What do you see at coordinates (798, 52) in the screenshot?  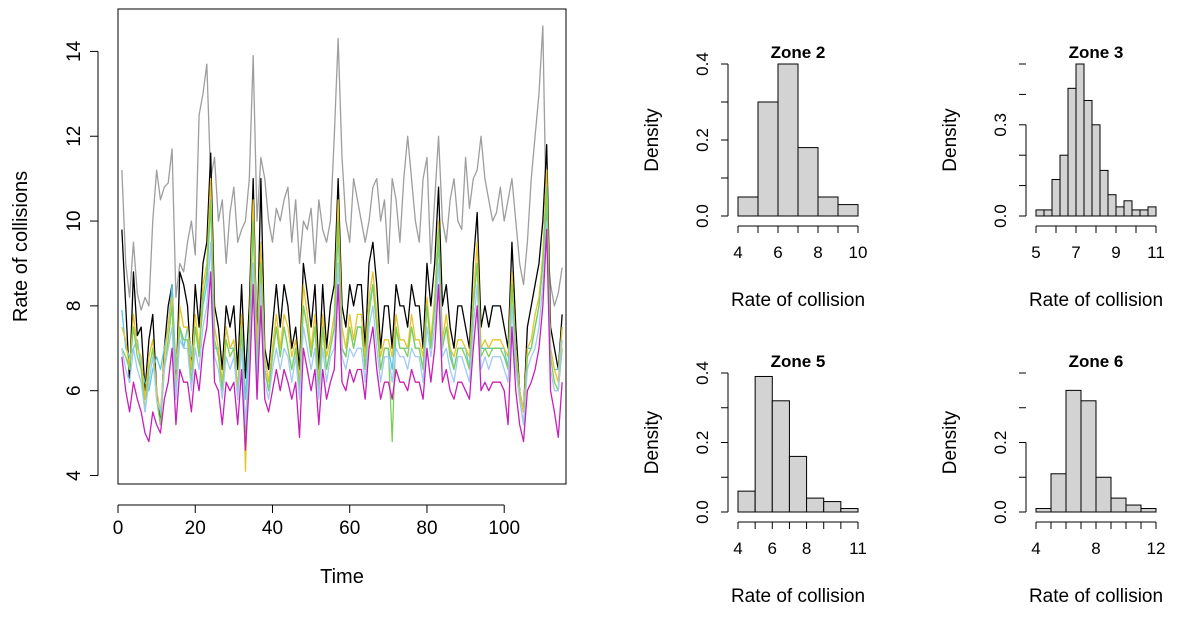 I see `histogram-title: Zone 2` at bounding box center [798, 52].